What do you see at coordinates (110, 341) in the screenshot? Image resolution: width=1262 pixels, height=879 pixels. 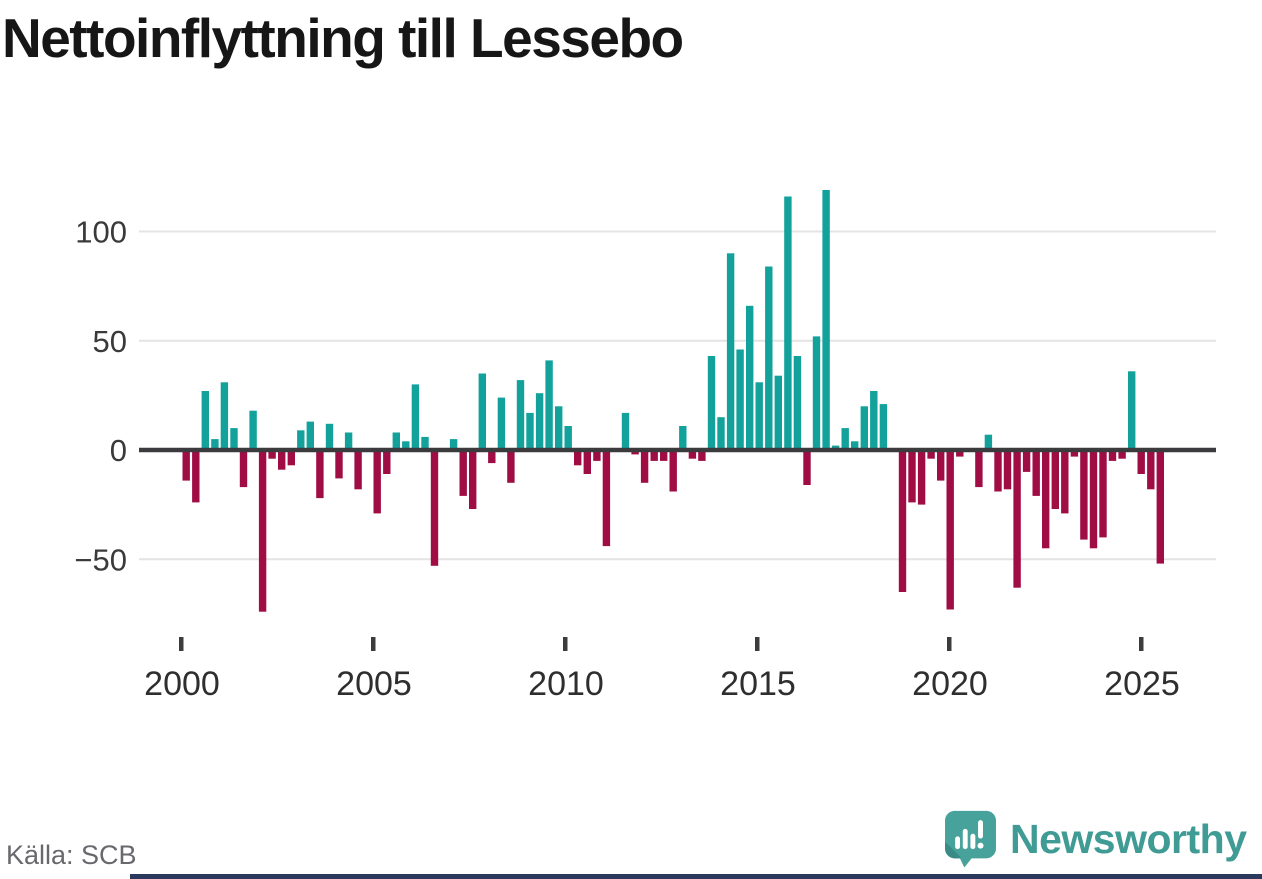 I see `y-axis-label: 50` at bounding box center [110, 341].